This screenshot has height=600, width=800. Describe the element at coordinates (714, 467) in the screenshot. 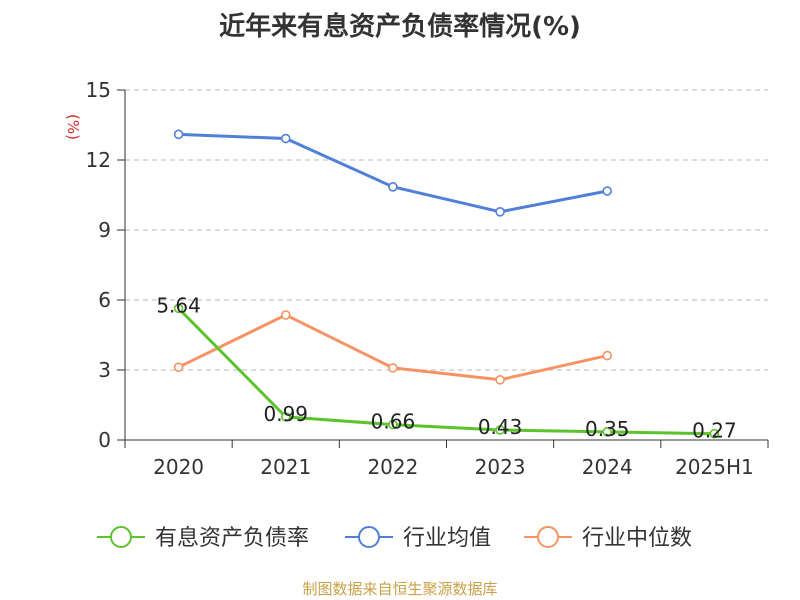

I see `x-tick-label: 2025H1` at that location.